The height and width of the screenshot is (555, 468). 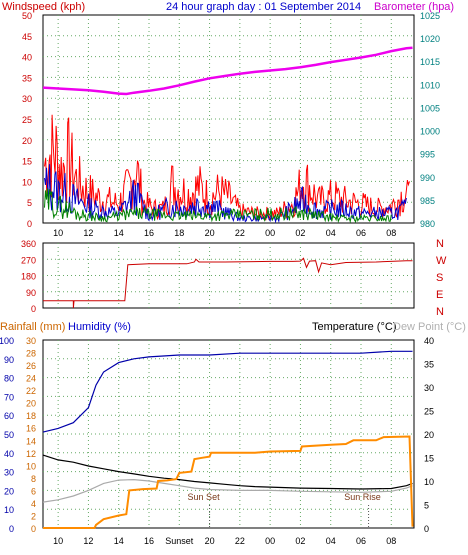 What do you see at coordinates (27, 141) in the screenshot?
I see `windspeed-tick-label: 20` at bounding box center [27, 141].